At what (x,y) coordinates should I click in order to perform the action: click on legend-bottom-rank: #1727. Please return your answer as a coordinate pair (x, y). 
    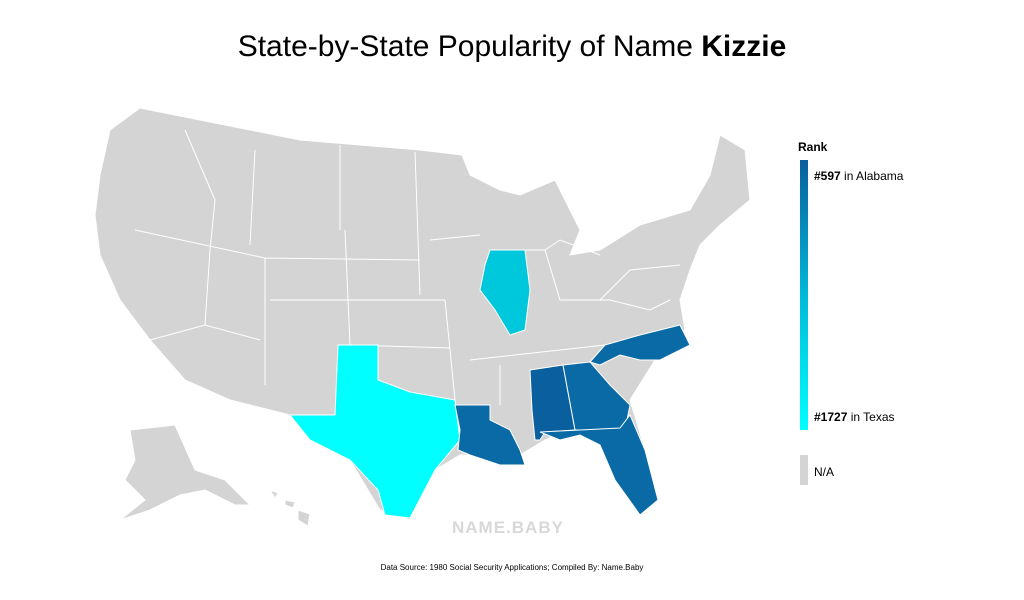
    Looking at the image, I should click on (831, 417).